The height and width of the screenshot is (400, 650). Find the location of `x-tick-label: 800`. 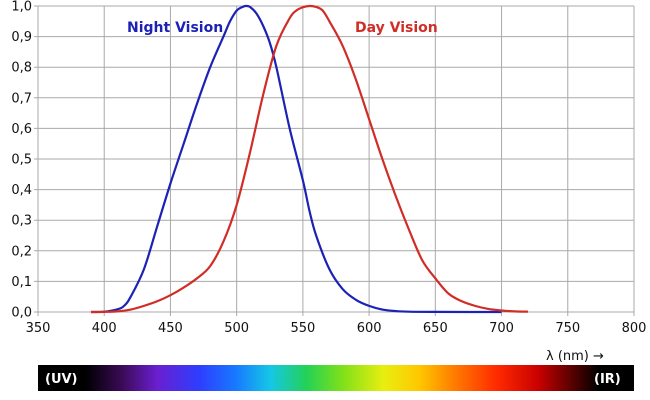

x-tick-label: 800 is located at coordinates (634, 328).